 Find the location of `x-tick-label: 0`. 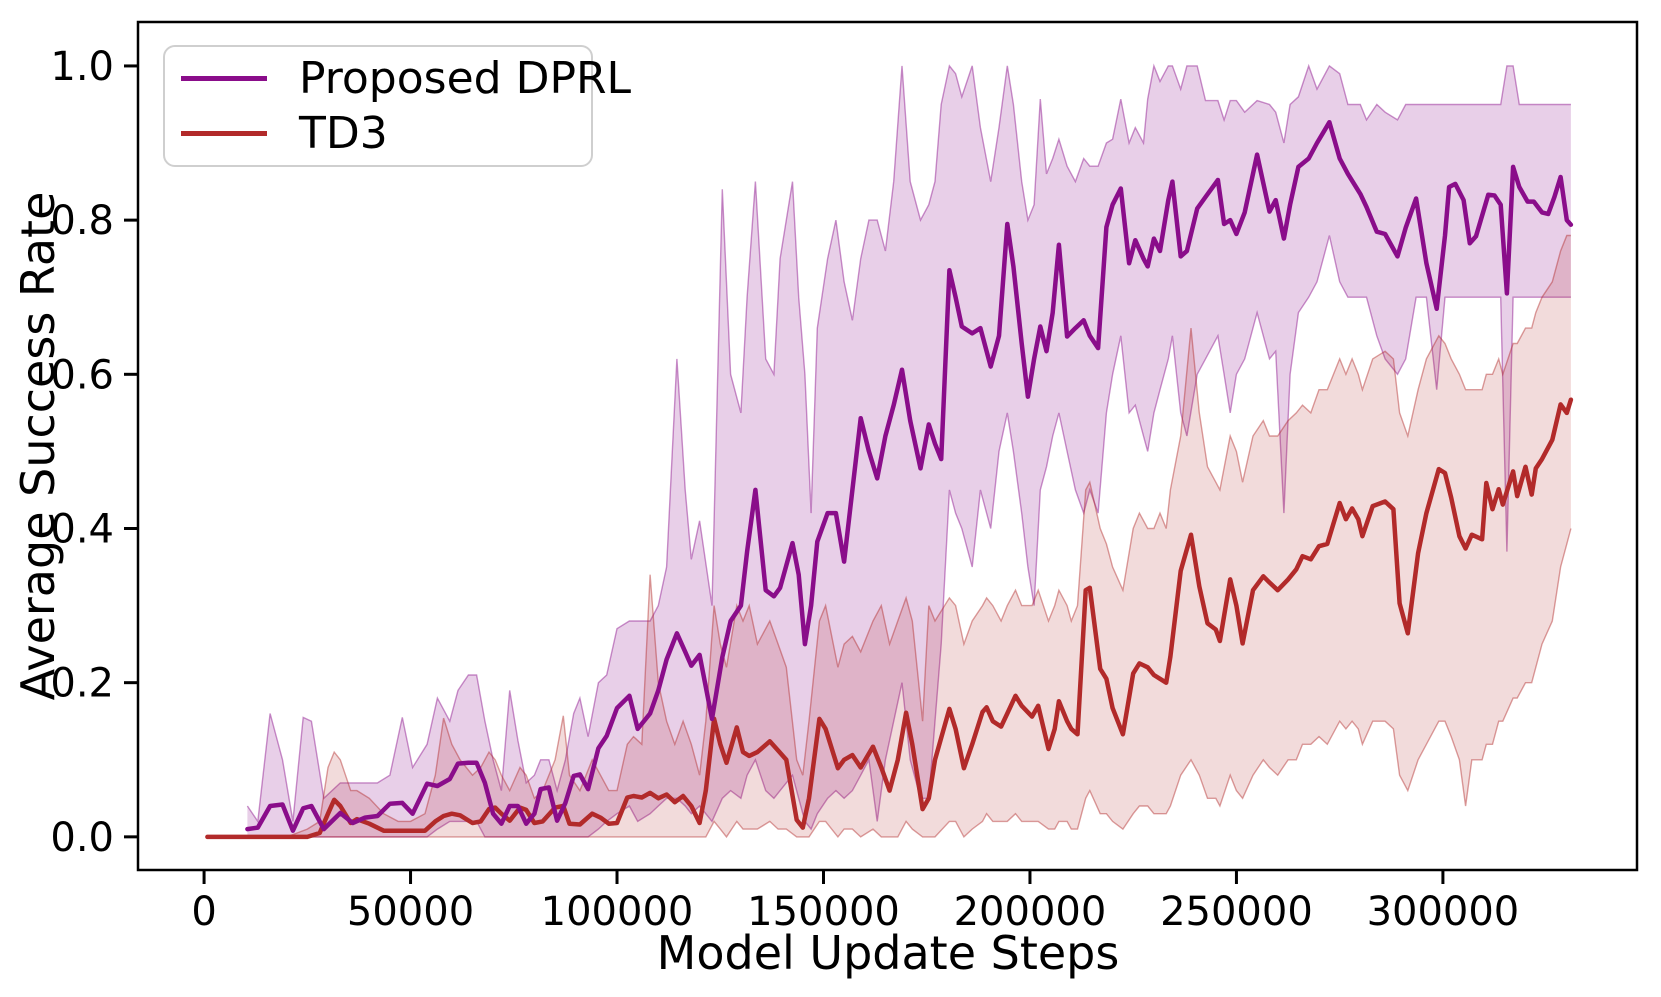

x-tick-label: 0 is located at coordinates (203, 912).